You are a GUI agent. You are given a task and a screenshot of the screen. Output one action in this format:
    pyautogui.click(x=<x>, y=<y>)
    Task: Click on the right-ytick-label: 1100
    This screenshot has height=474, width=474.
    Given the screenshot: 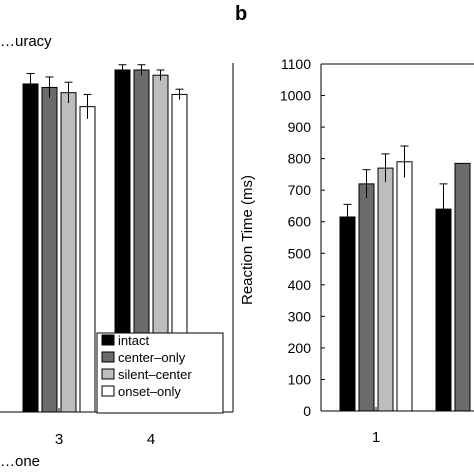 What is the action you would take?
    pyautogui.click(x=296, y=64)
    